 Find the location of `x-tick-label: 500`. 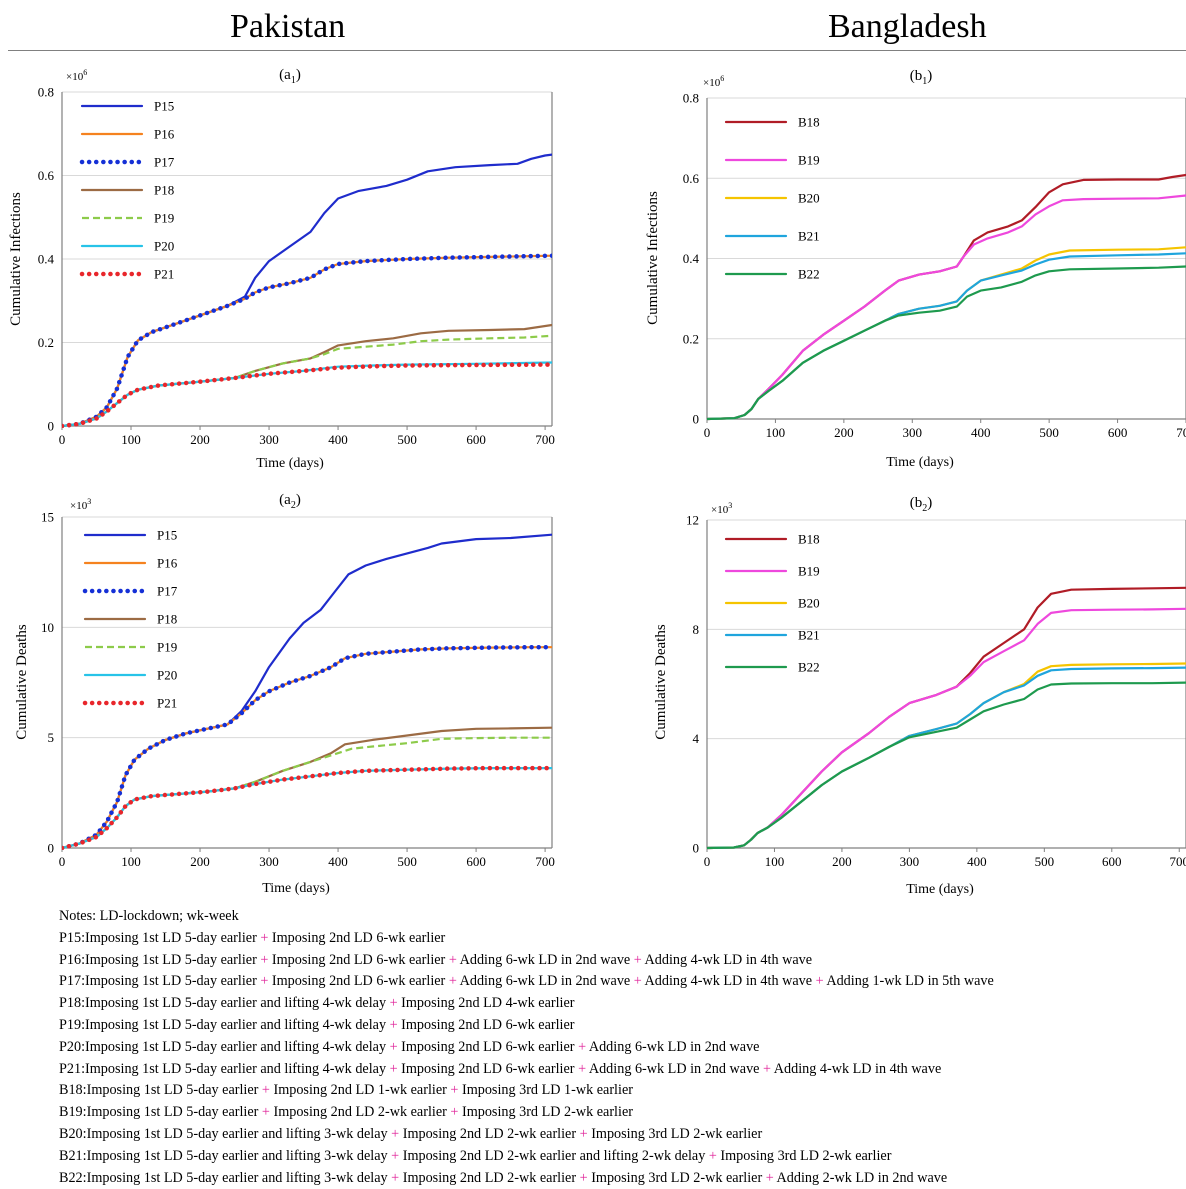

x-tick-label: 500 is located at coordinates (1045, 861).